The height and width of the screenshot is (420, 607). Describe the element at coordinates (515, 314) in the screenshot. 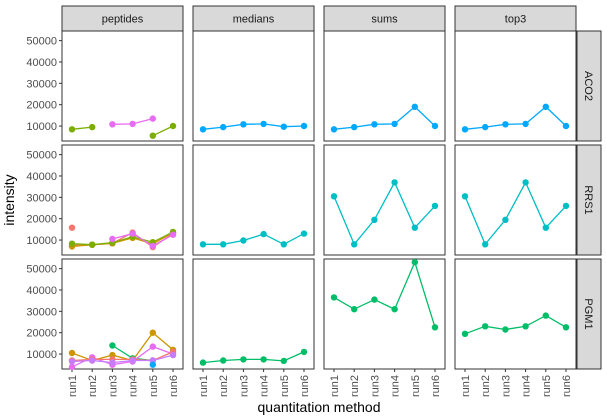

I see `panel-pgm1-top3` at that location.